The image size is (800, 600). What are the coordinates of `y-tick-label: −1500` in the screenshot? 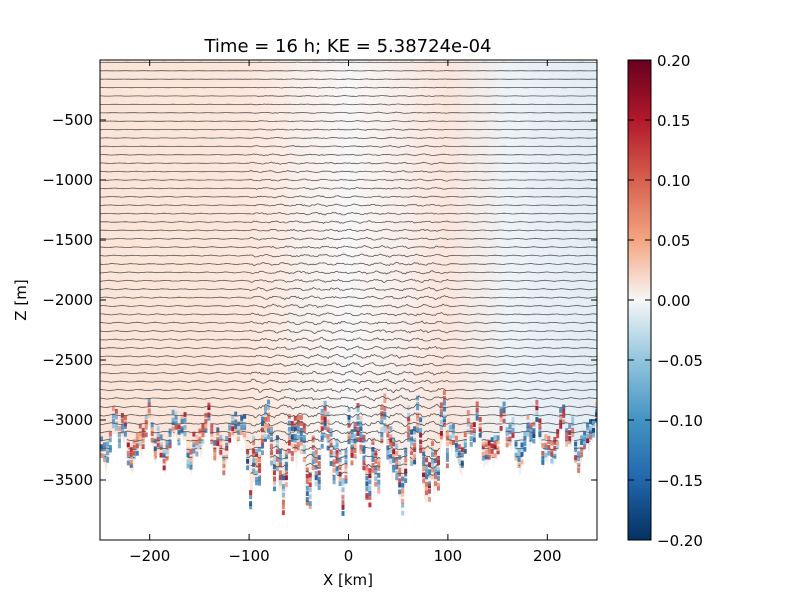 It's located at (67, 240).